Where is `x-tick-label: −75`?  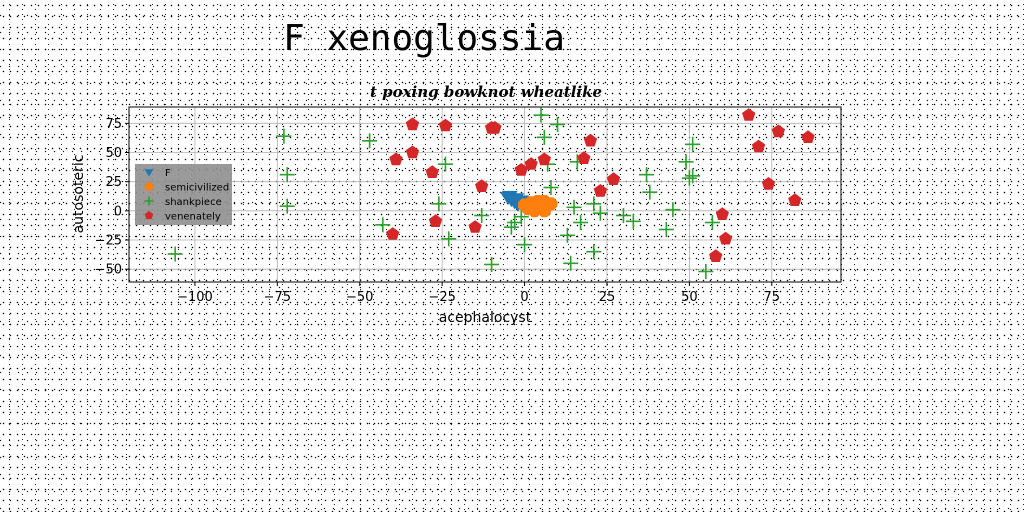 x-tick-label: −75 is located at coordinates (277, 297).